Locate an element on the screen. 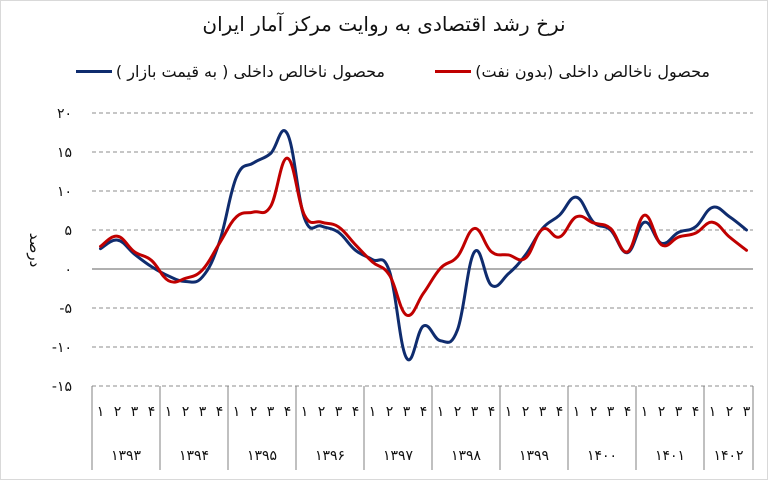  y-tick-label: -۵ is located at coordinates (65, 309).